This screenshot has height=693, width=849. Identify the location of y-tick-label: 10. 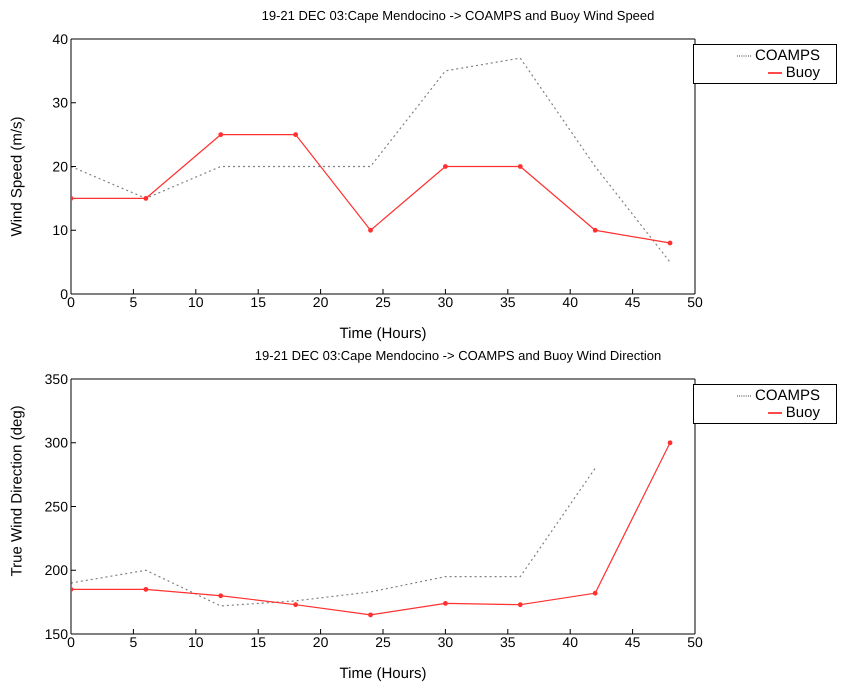
(60, 230).